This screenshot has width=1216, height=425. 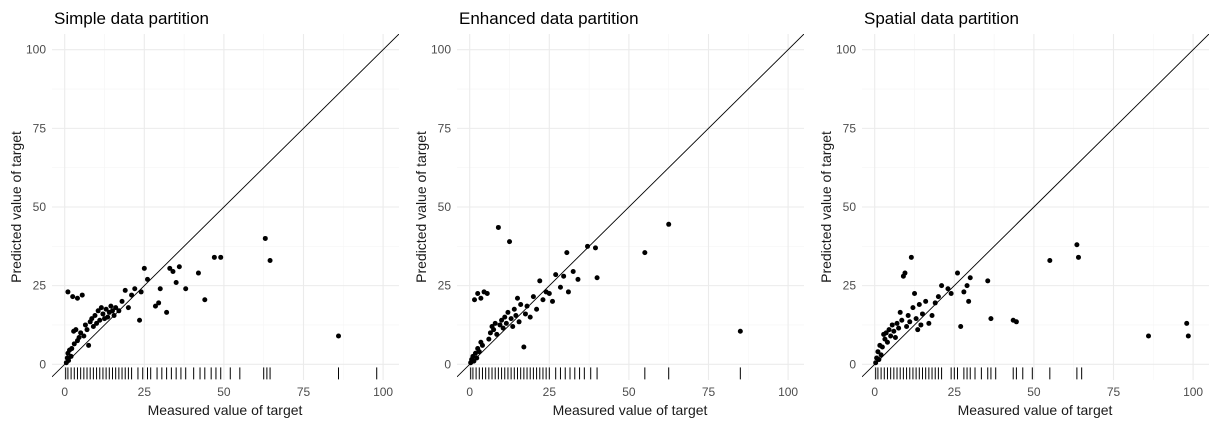 I want to click on x-axis-label: Measured value of target, so click(x=630, y=410).